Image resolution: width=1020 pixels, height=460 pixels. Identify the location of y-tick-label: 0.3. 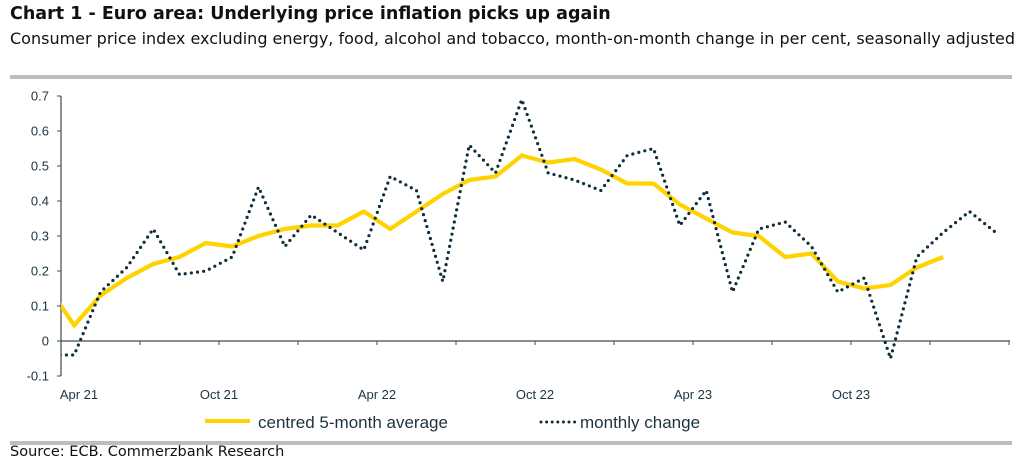
(40, 236).